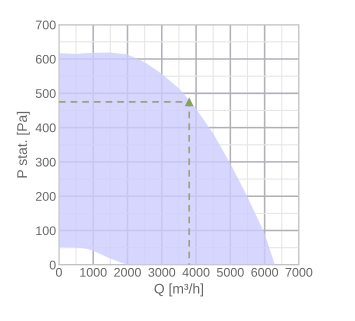  Describe the element at coordinates (179, 289) in the screenshot. I see `x-axis-title: Q [m³/h]` at that location.